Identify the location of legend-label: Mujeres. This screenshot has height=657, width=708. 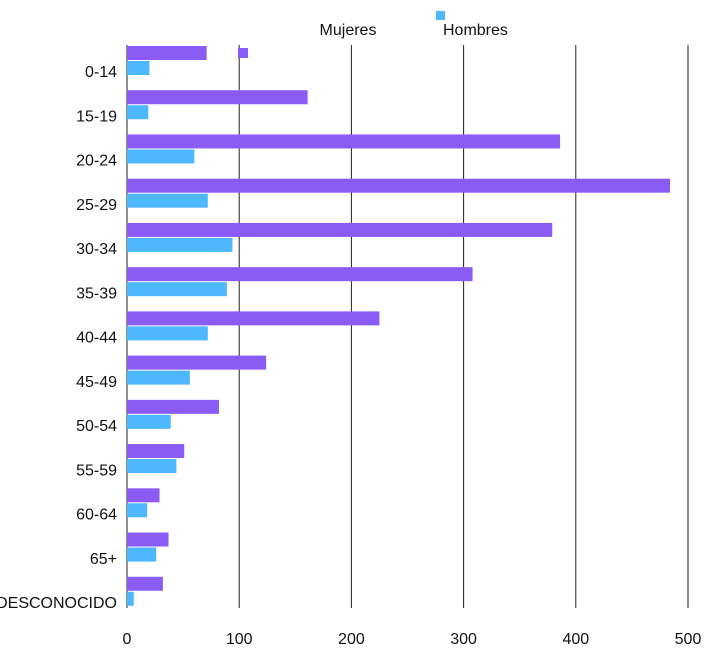
(348, 30).